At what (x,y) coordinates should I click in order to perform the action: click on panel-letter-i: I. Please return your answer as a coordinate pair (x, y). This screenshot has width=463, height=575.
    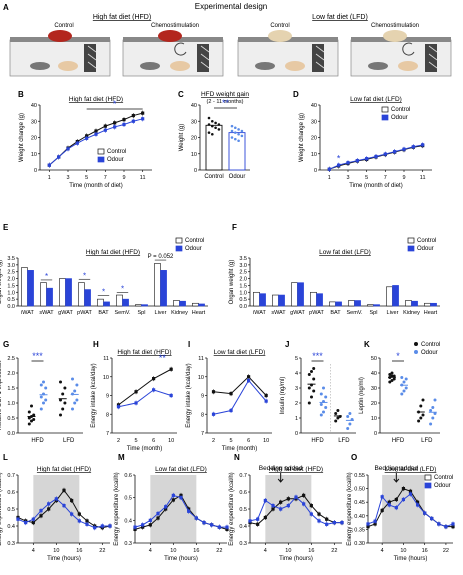
    Looking at the image, I should click on (189, 344).